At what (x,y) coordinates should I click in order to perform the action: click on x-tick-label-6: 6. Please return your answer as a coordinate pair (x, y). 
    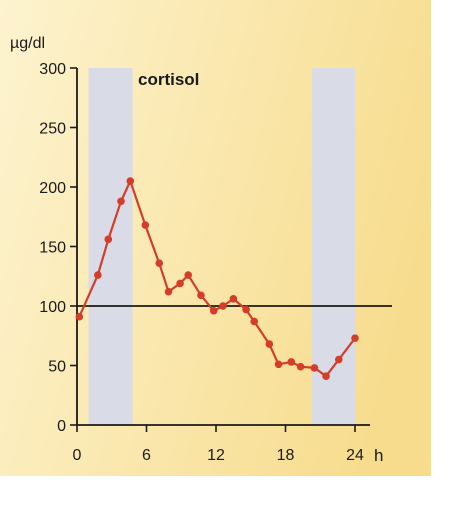
    Looking at the image, I should click on (146, 455).